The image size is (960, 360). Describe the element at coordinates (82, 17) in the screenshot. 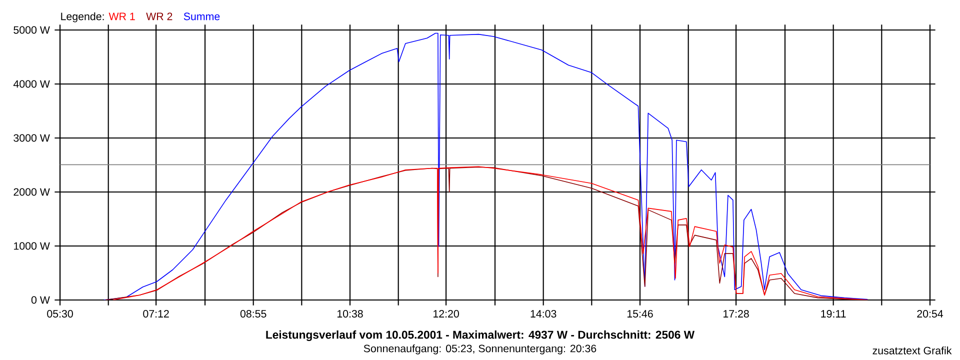

I see `legend-title: Legende:` at that location.